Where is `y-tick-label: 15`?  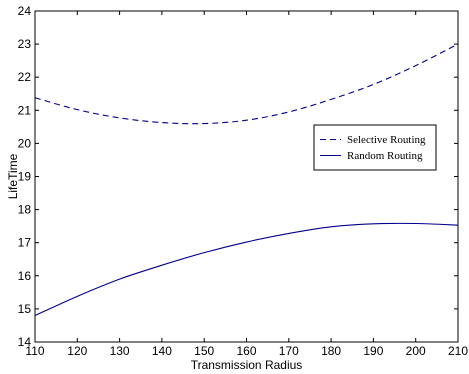 y-tick-label: 15 is located at coordinates (25, 309).